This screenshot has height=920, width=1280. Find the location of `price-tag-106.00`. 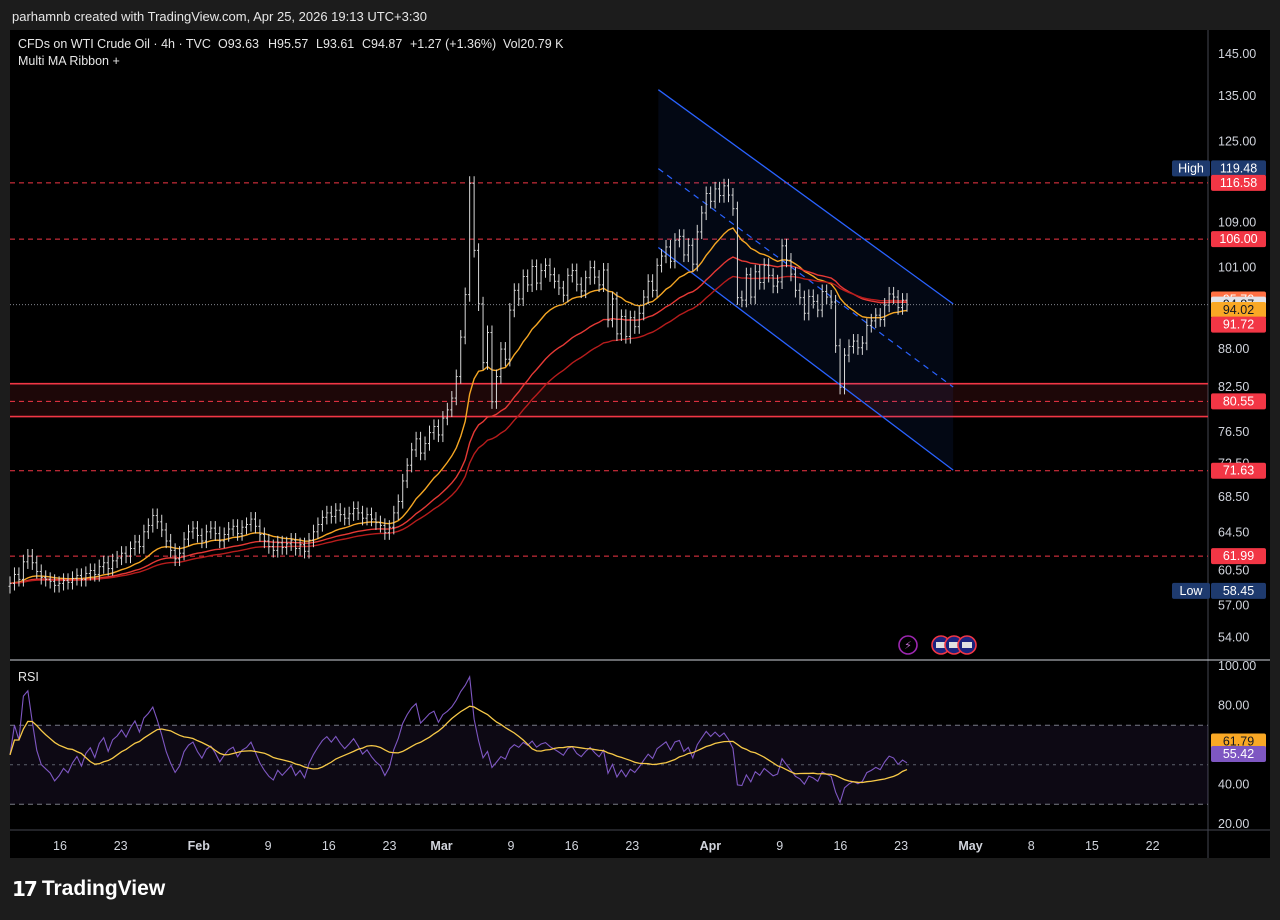

price-tag-106.00 is located at coordinates (1238, 239).